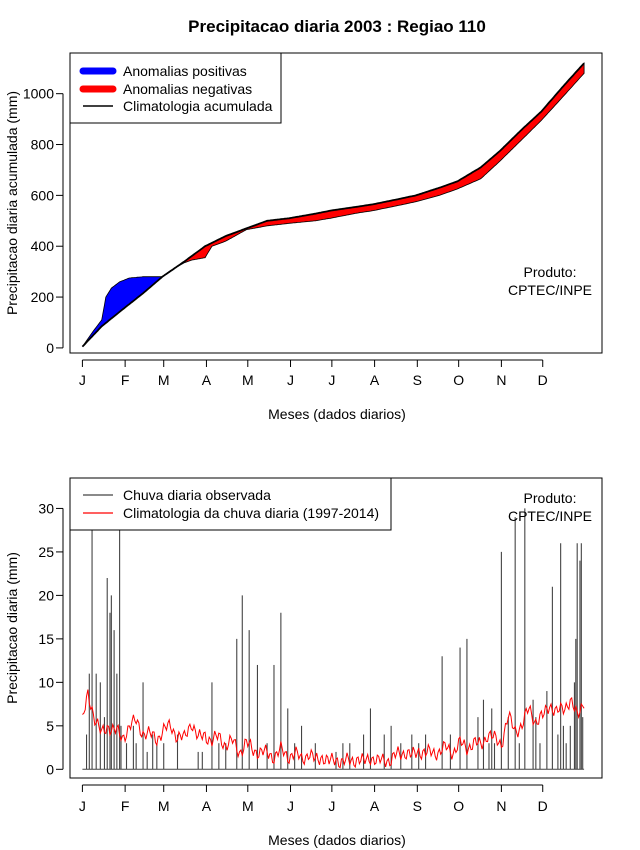  Describe the element at coordinates (550, 272) in the screenshot. I see `top-product-label: Produto:` at that location.